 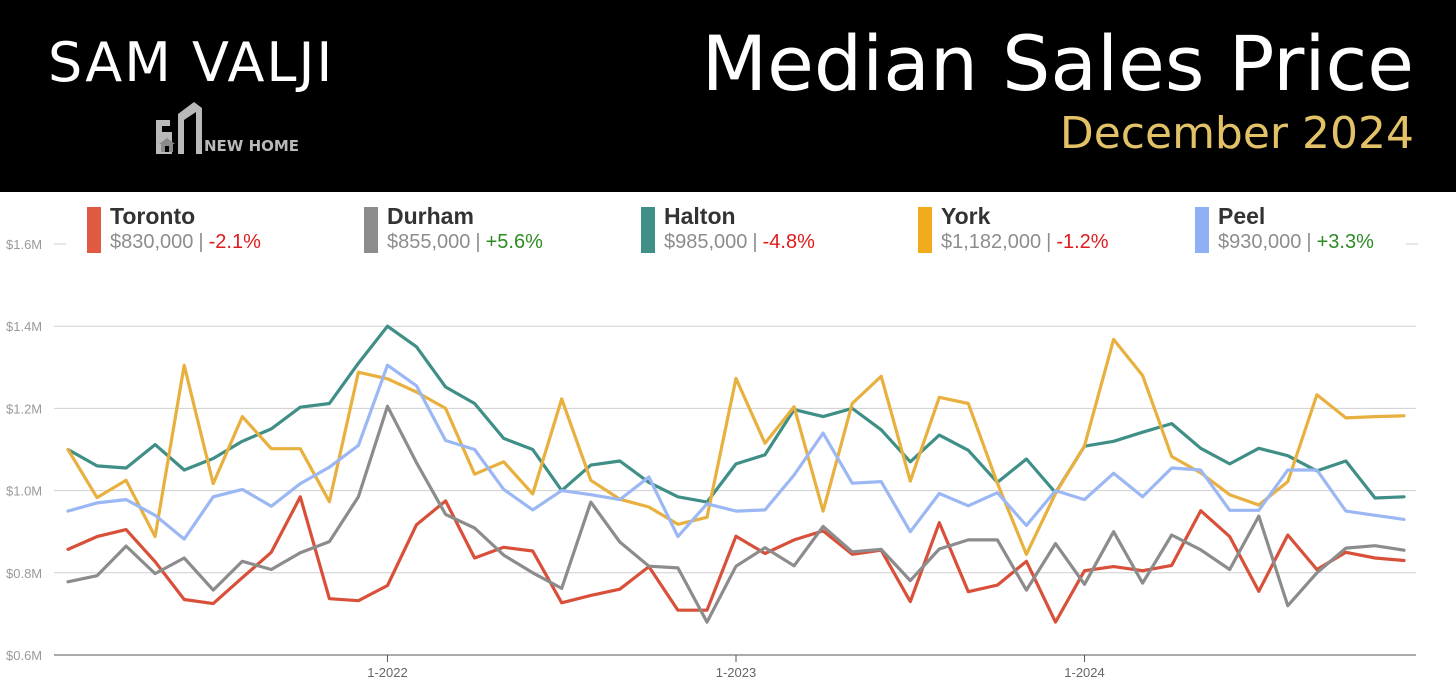 I want to click on y-tick-label: $1.2M, so click(x=24, y=408).